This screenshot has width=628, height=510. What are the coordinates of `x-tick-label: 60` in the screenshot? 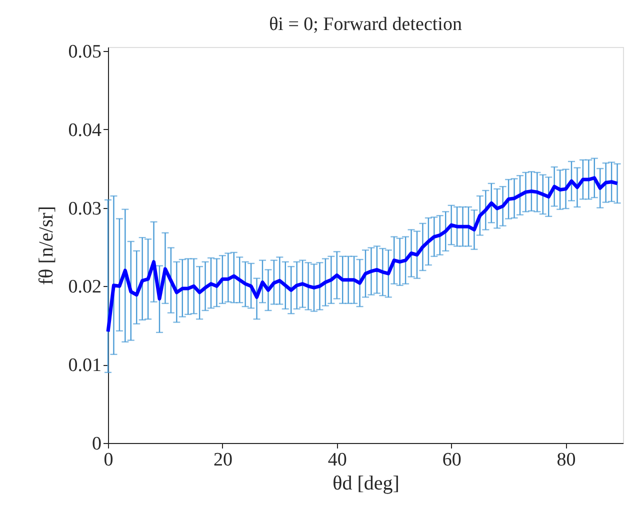 It's located at (452, 460).